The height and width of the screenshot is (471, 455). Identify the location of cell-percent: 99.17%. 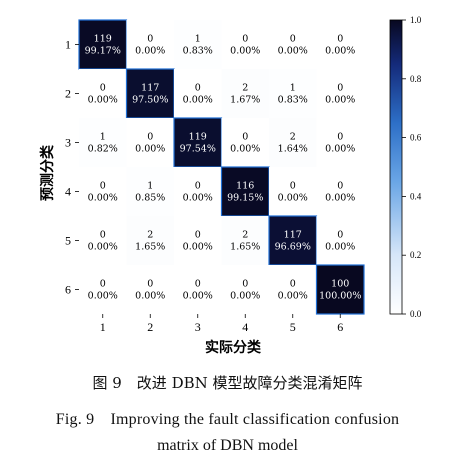
(103, 51).